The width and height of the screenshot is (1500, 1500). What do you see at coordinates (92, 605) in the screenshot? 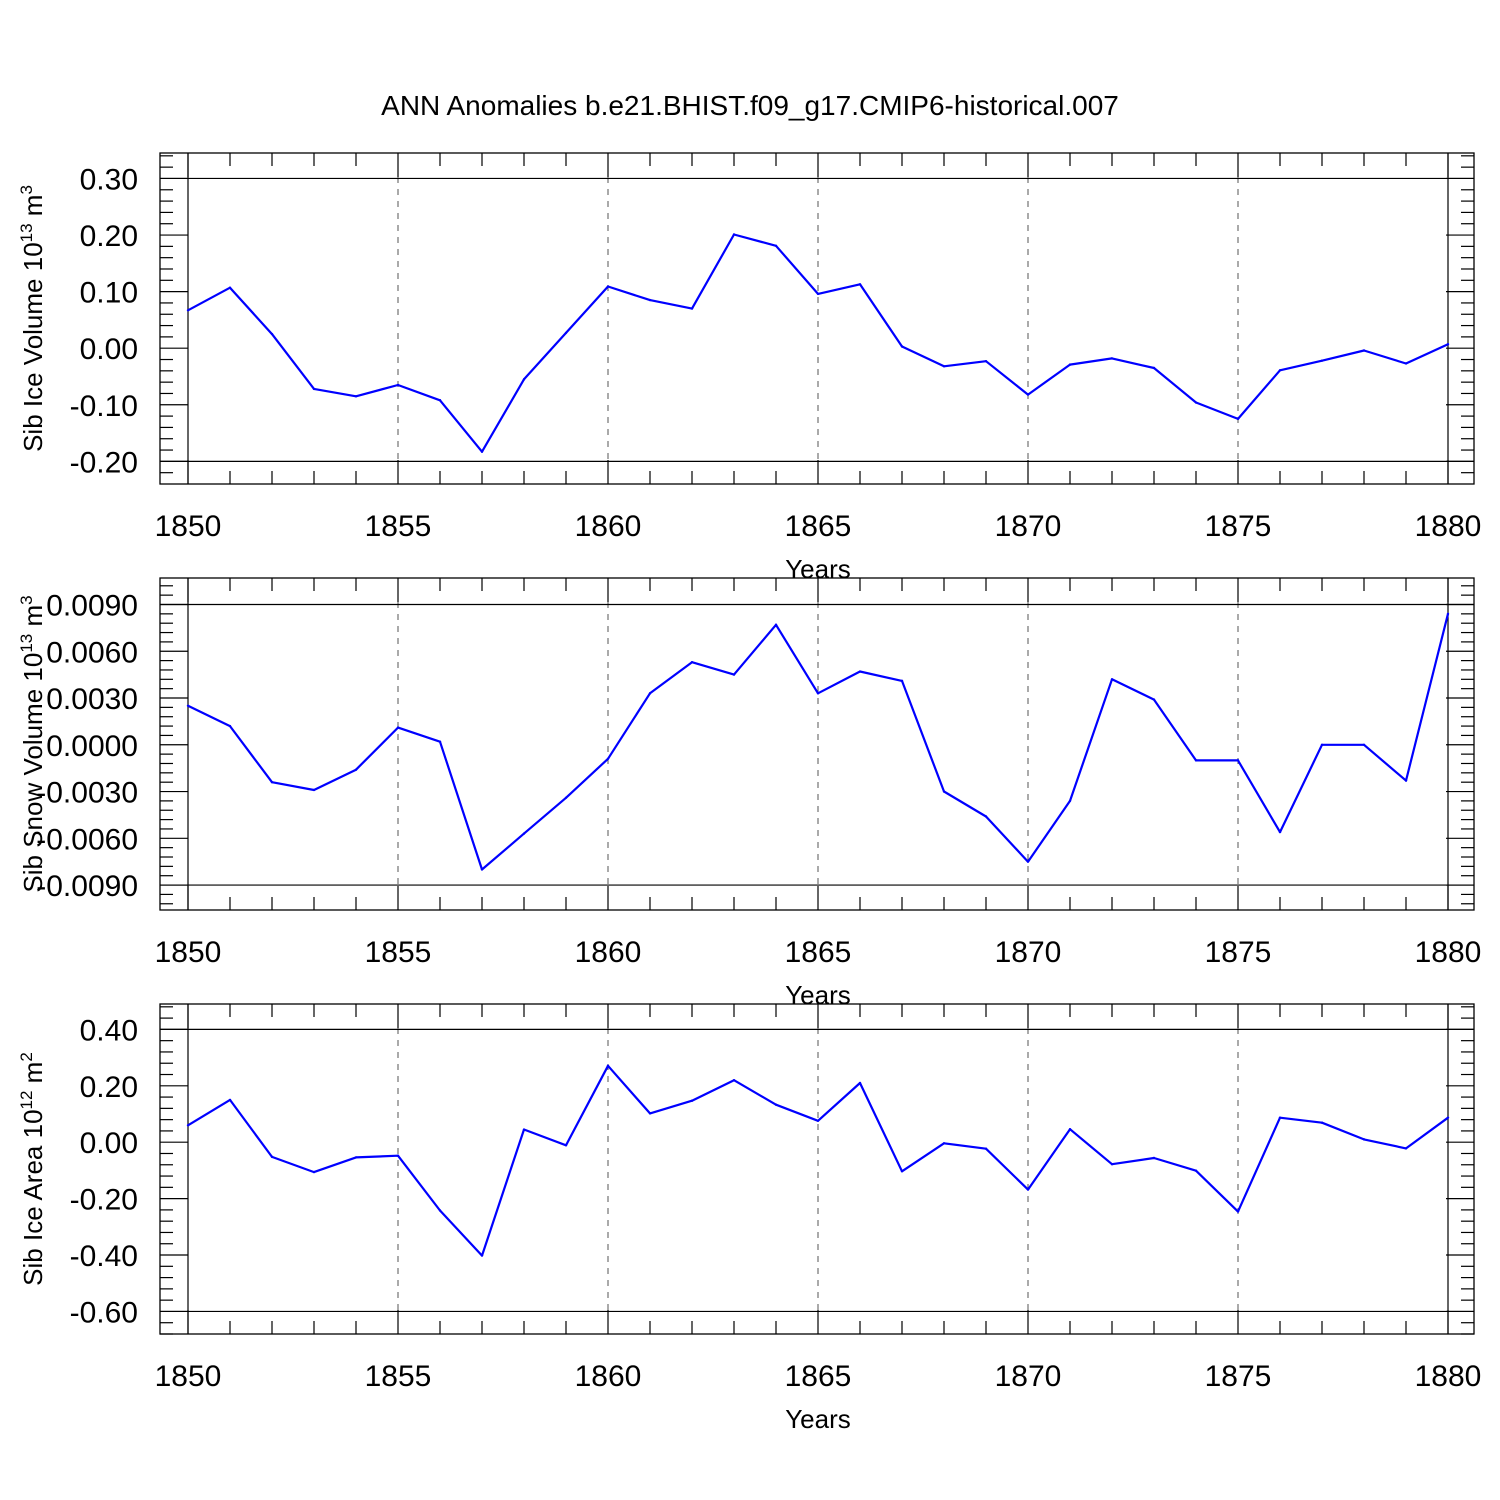
I see `y-tick-label: 0.0090` at bounding box center [92, 605].